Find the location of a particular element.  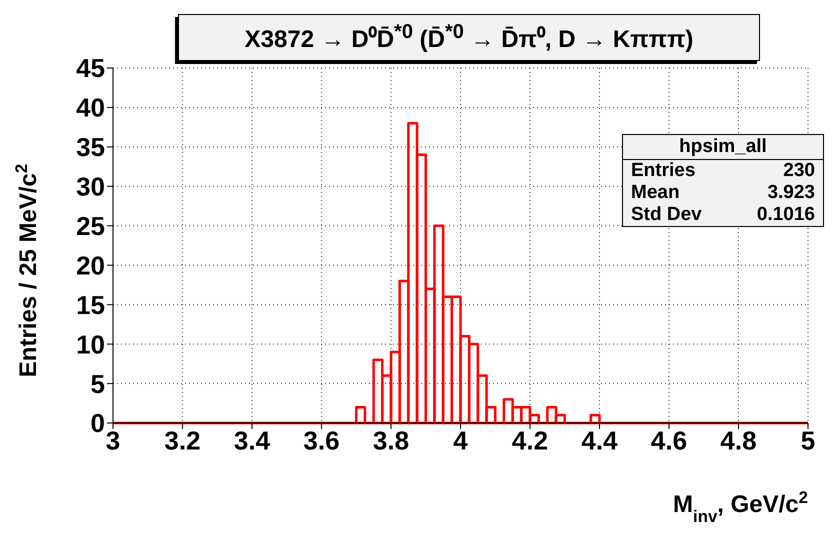

x-tick-label: 4.2 is located at coordinates (530, 440).